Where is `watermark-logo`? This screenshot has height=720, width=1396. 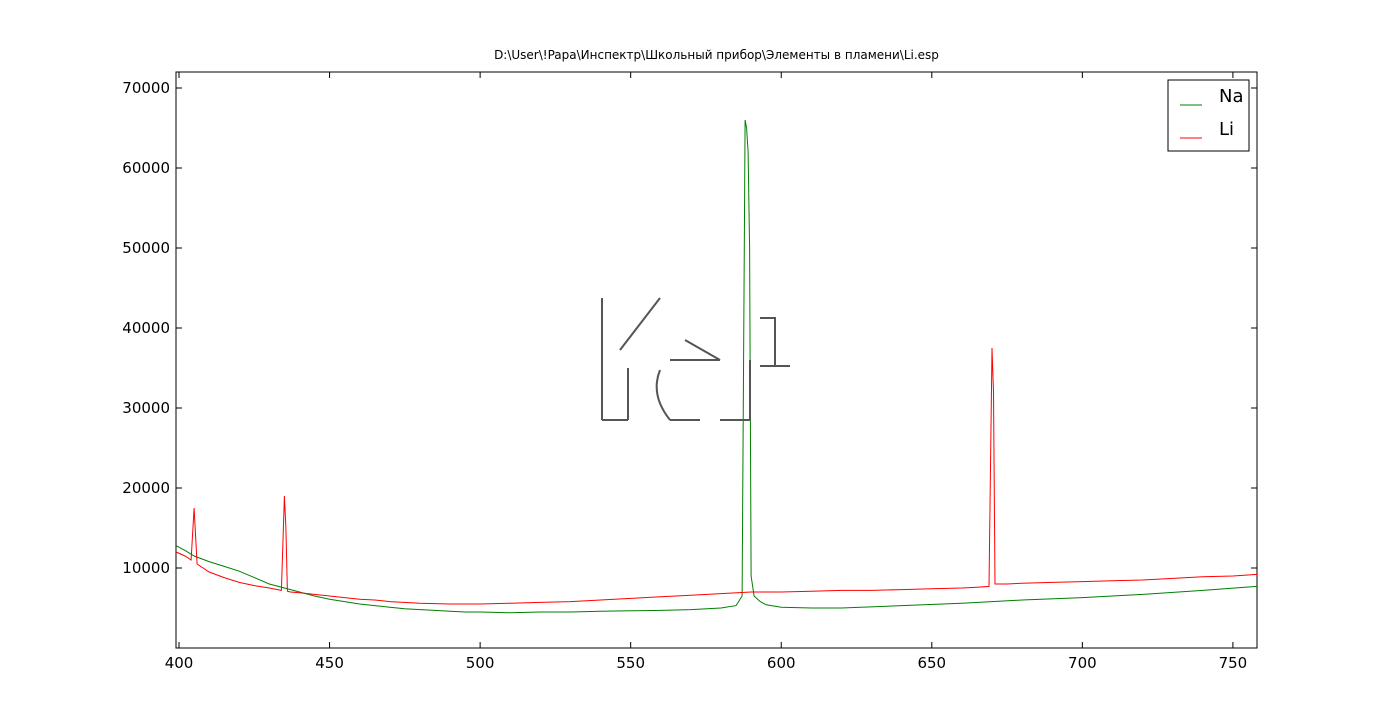 watermark-logo is located at coordinates (695, 359).